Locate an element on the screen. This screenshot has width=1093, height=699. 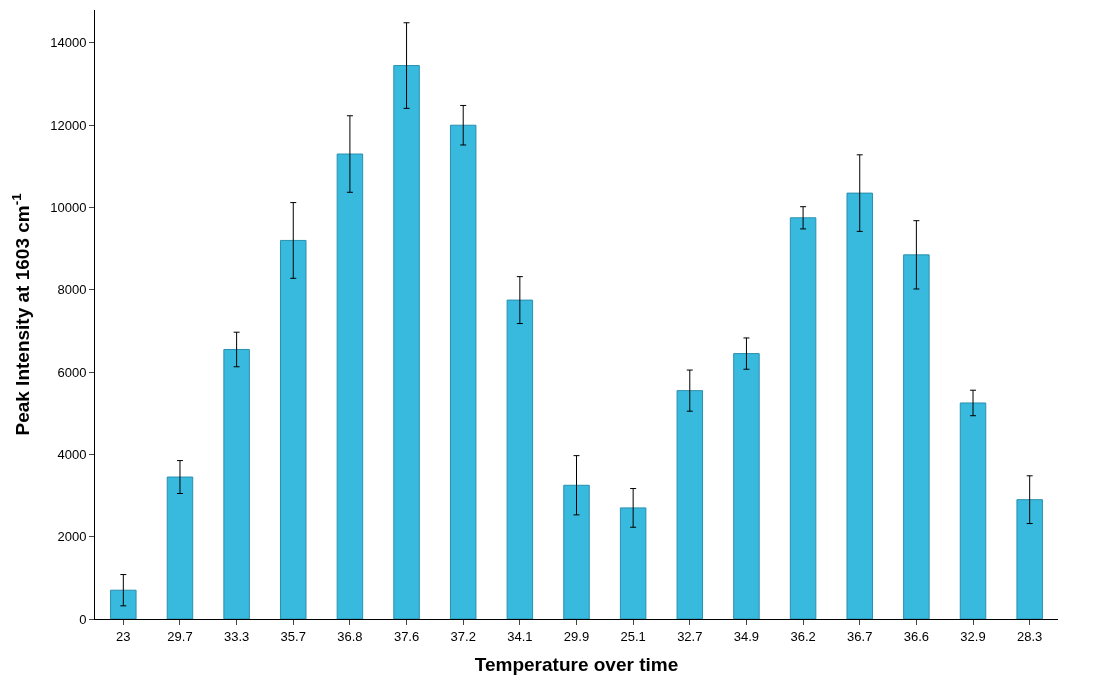
y-tick-label: 10000 is located at coordinates (68, 208).